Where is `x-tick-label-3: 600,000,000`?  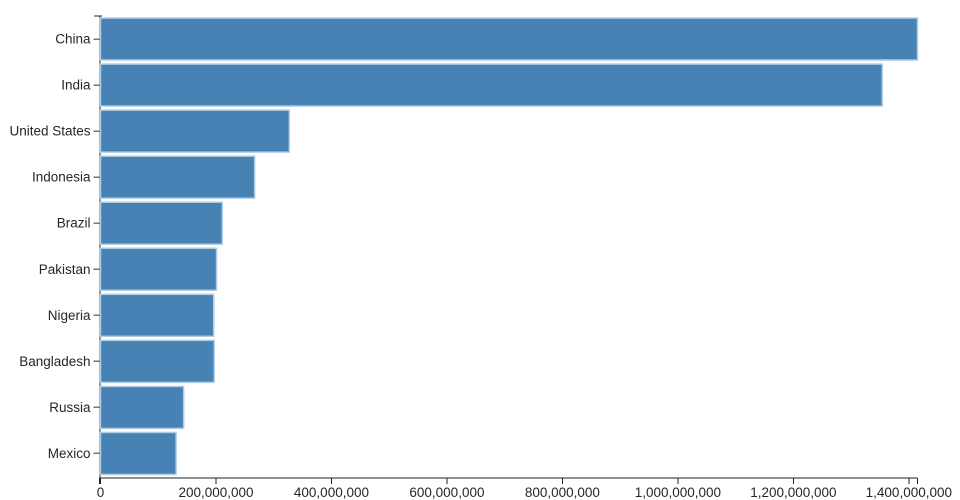
x-tick-label-3: 600,000,000 is located at coordinates (446, 492).